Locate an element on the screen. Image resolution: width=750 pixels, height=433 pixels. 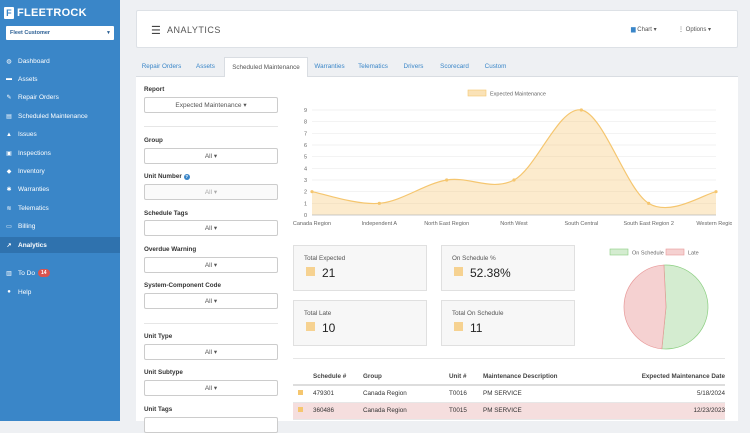
total-on-schedule-value: 11 is located at coordinates (476, 328).